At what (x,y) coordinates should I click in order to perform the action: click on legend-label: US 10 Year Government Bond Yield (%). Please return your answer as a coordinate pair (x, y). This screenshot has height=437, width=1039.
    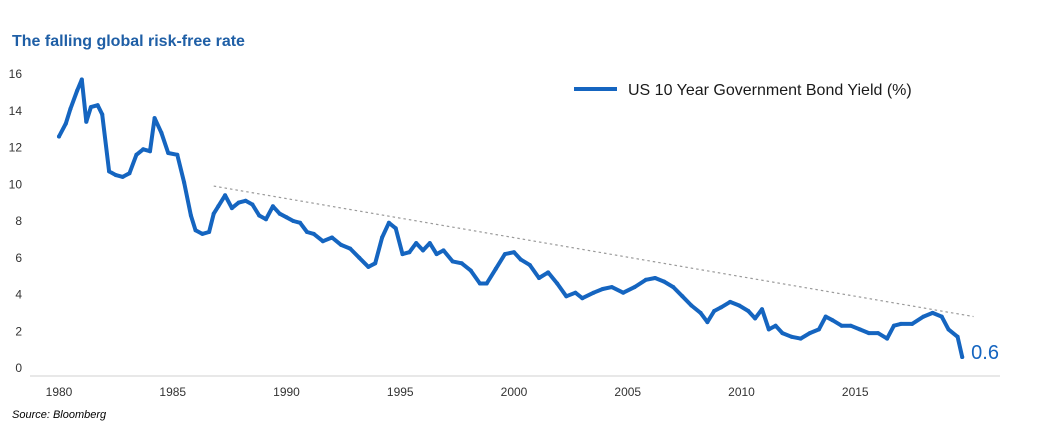
    Looking at the image, I should click on (770, 90).